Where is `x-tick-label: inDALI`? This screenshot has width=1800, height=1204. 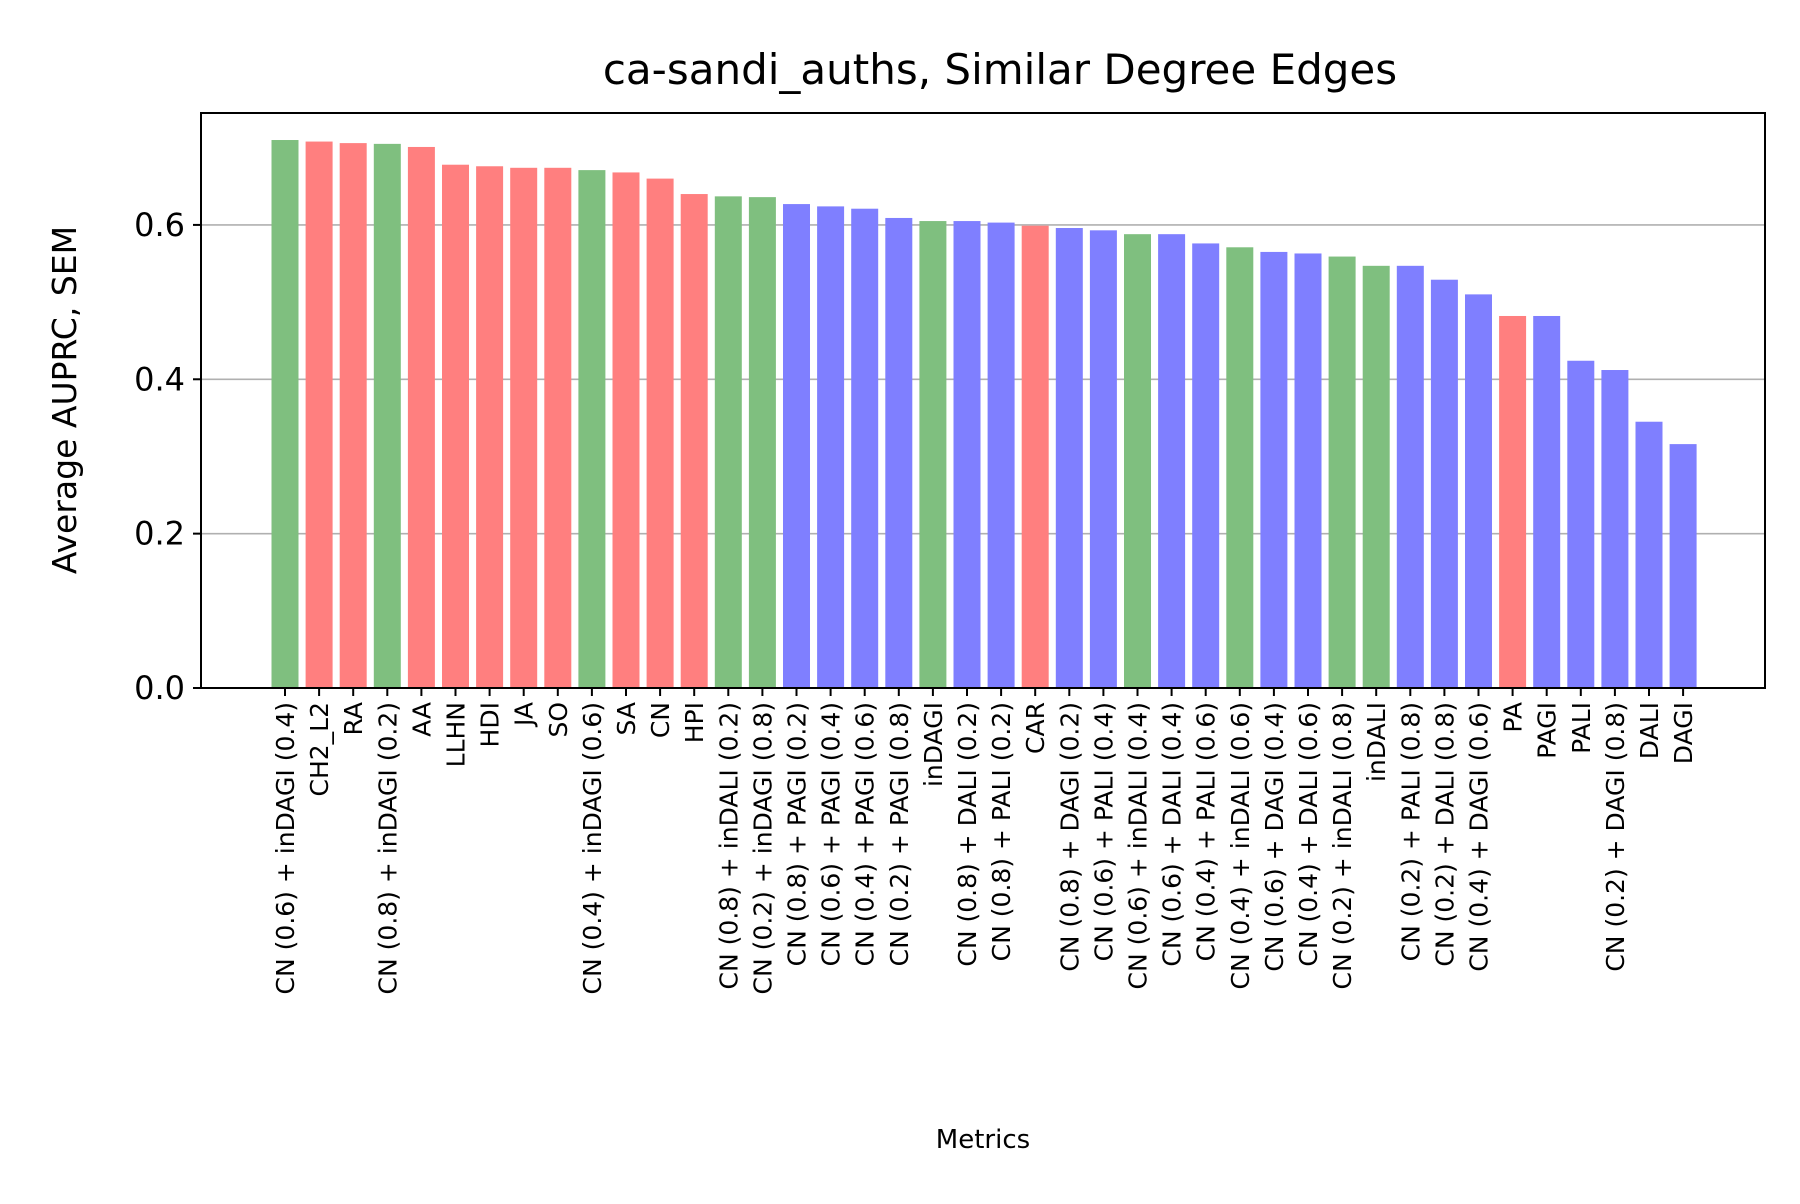 x-tick-label: inDALI is located at coordinates (1376, 742).